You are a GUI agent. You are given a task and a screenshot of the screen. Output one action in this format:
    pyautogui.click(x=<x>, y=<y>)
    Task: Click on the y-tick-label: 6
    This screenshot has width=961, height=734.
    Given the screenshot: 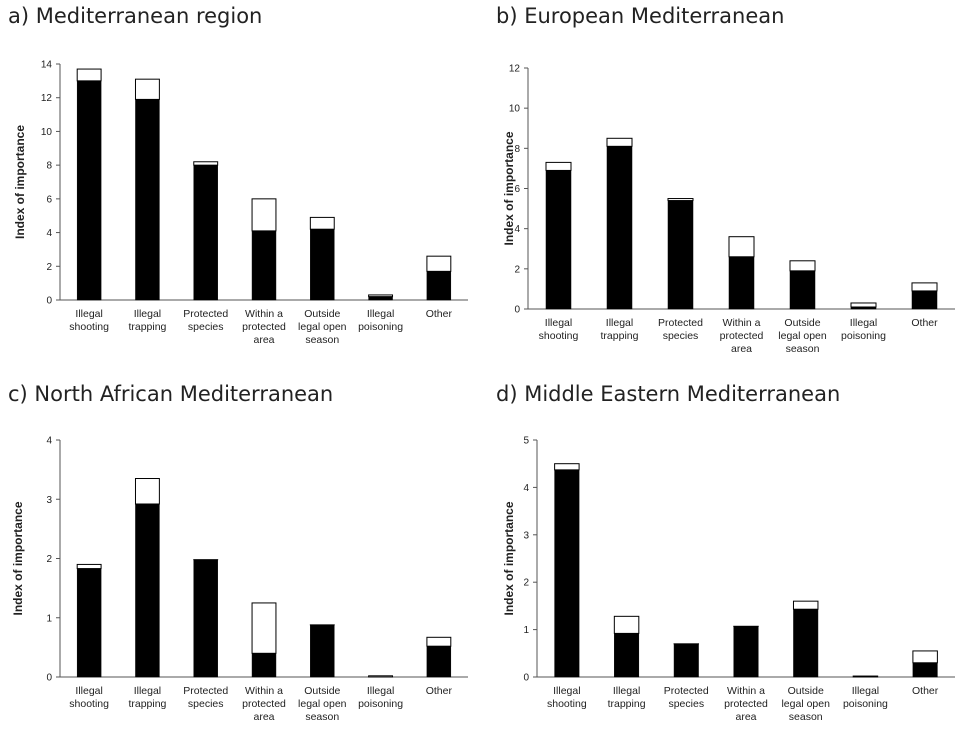 What is the action you would take?
    pyautogui.click(x=49, y=199)
    